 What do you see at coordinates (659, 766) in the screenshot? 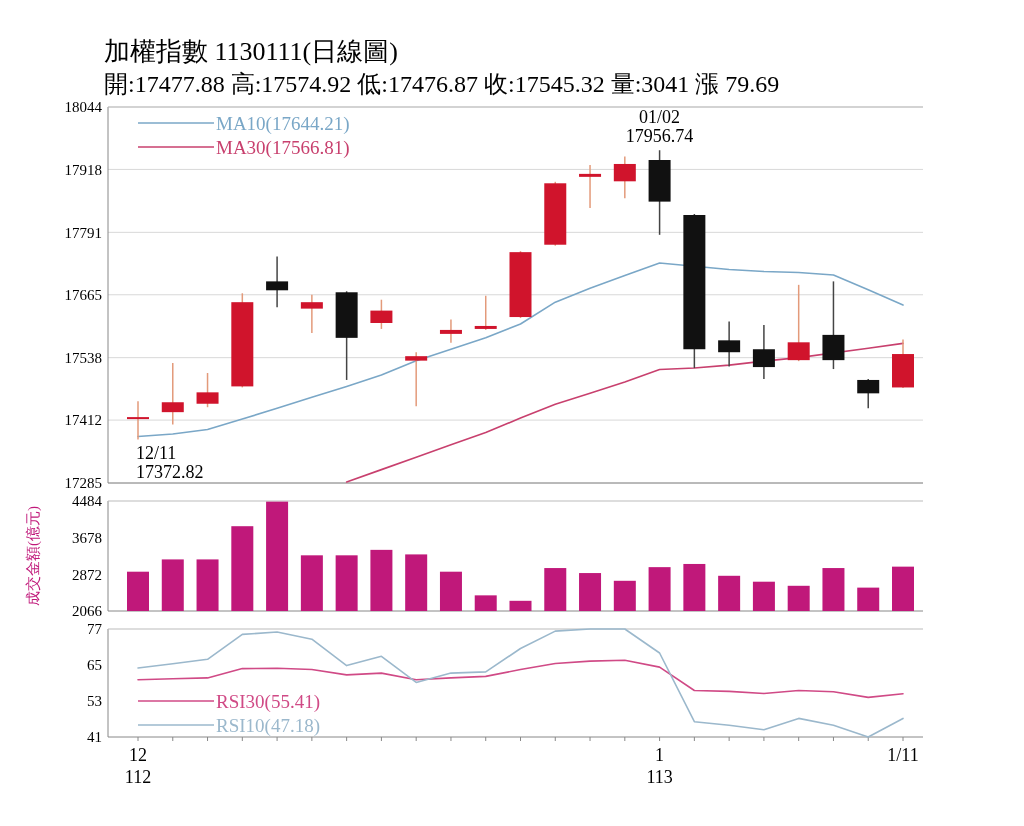
I see `x-tick-label: 1 113` at bounding box center [659, 766].